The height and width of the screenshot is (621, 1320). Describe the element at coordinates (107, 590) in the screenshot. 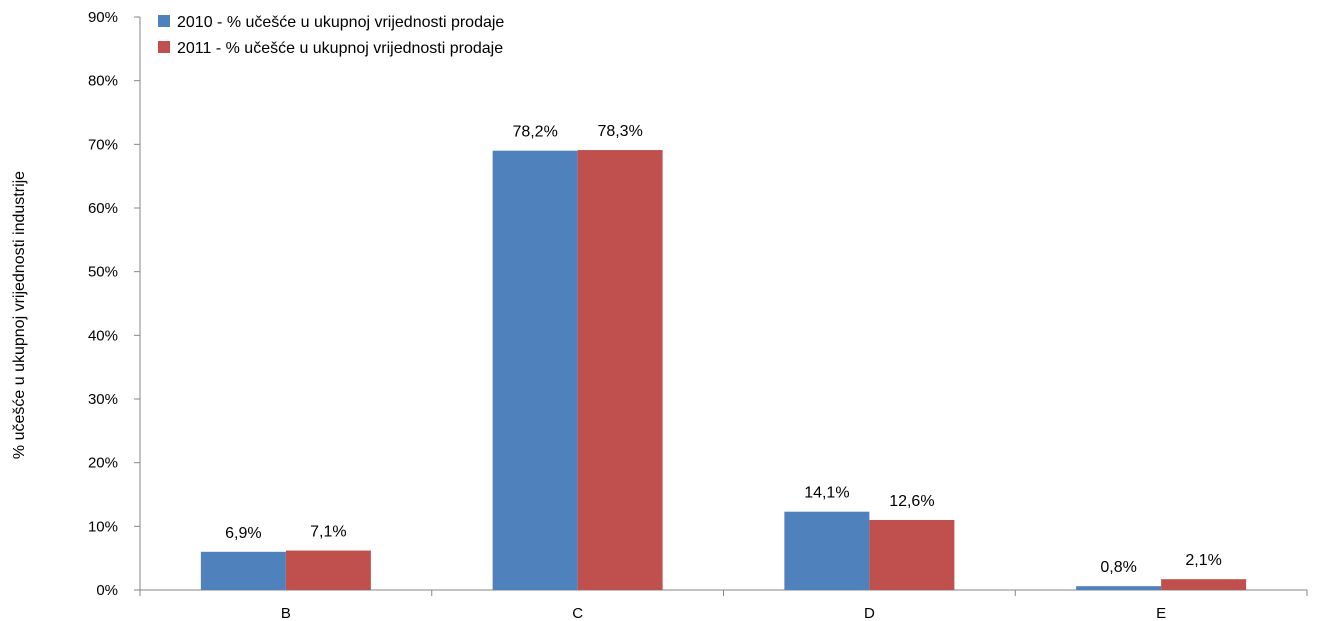

I see `y-tick-label: 0%` at that location.